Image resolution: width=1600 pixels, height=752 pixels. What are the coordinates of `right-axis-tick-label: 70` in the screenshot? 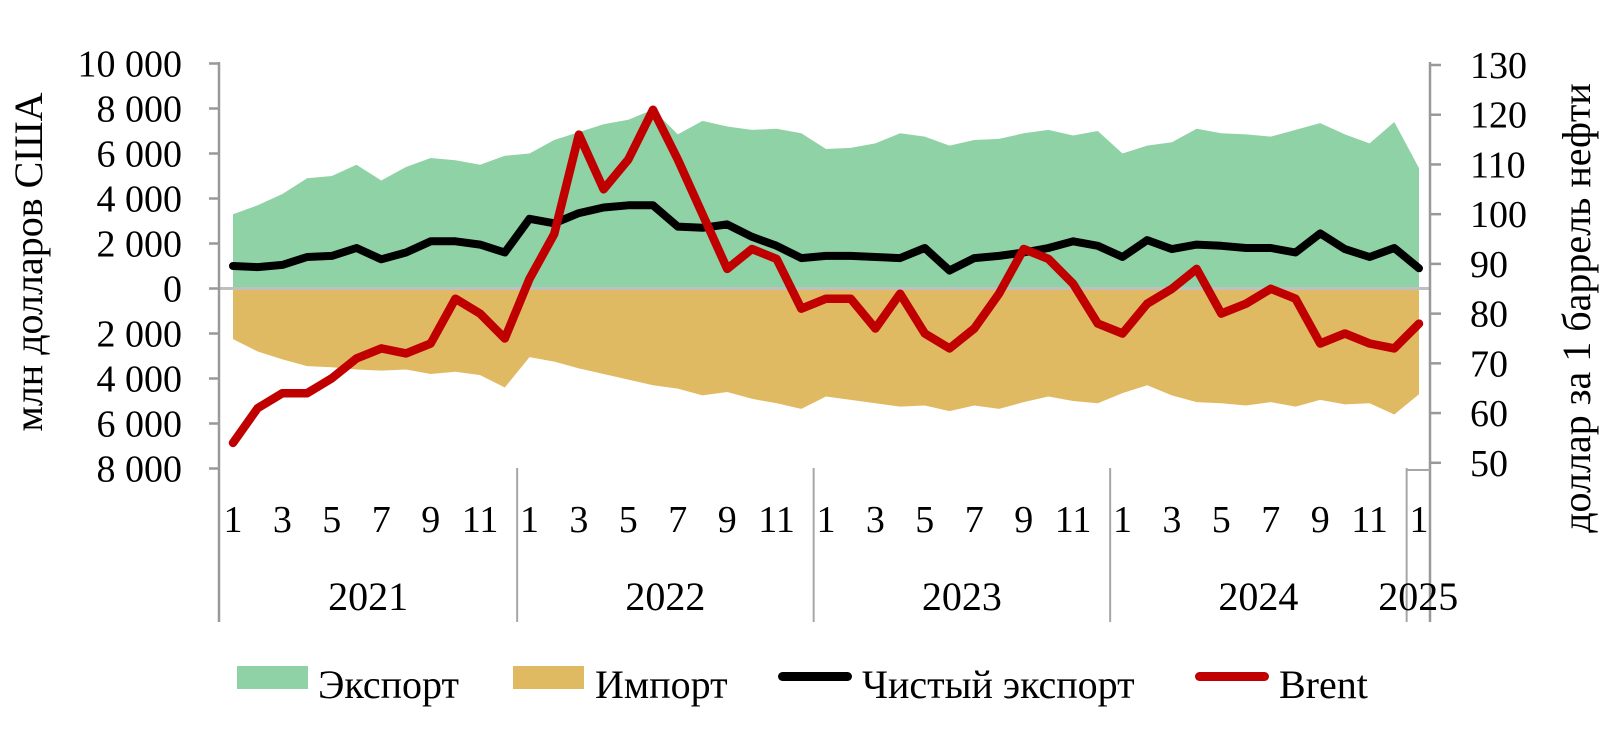 It's located at (1489, 364).